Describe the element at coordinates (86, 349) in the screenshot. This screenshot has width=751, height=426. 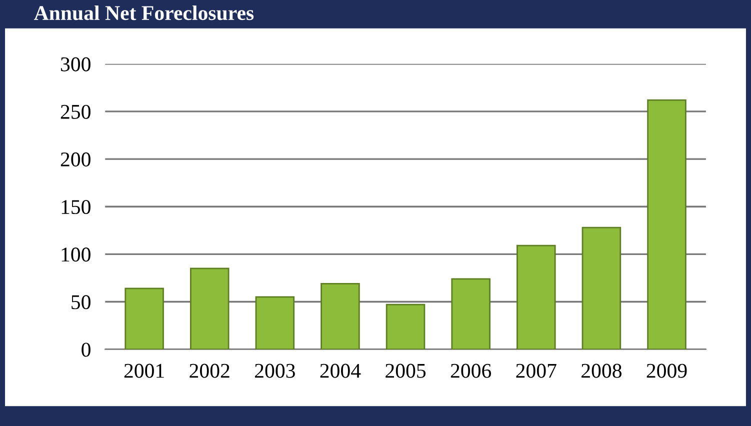
I see `y-tick-label: 0` at that location.